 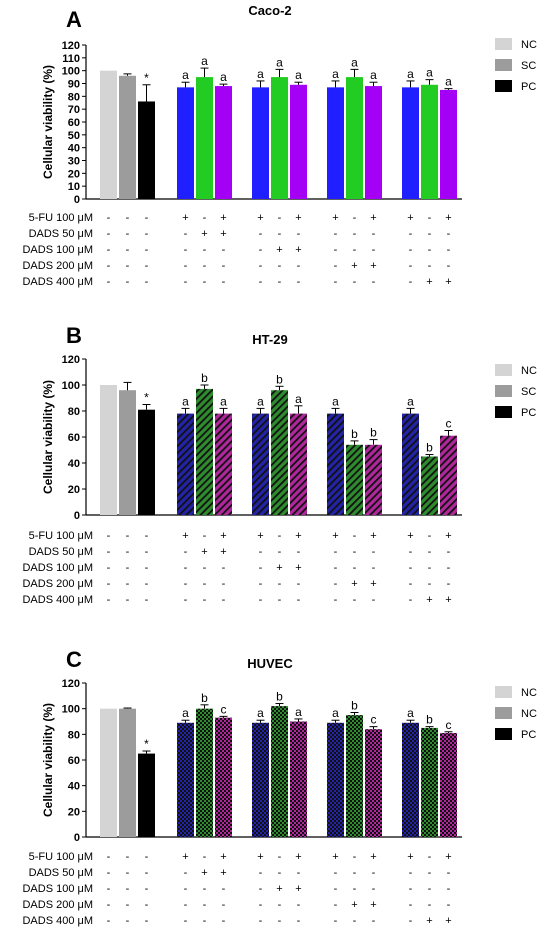 What do you see at coordinates (71, 360) in the screenshot?
I see `y-tick-label: 120` at bounding box center [71, 360].